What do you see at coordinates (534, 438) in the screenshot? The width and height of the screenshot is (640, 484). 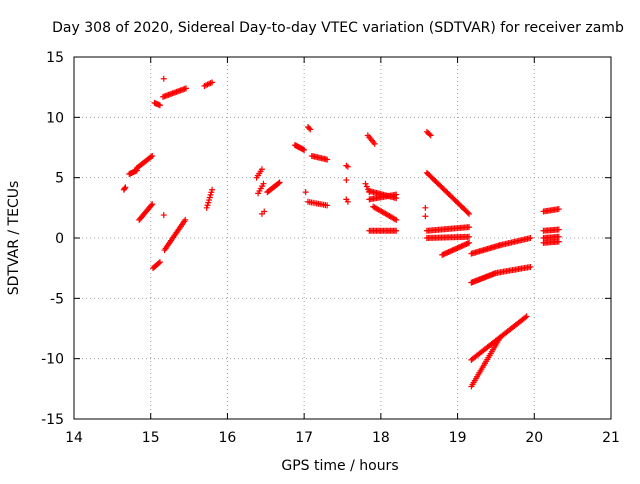 I see `x-tick-label: 20` at bounding box center [534, 438].